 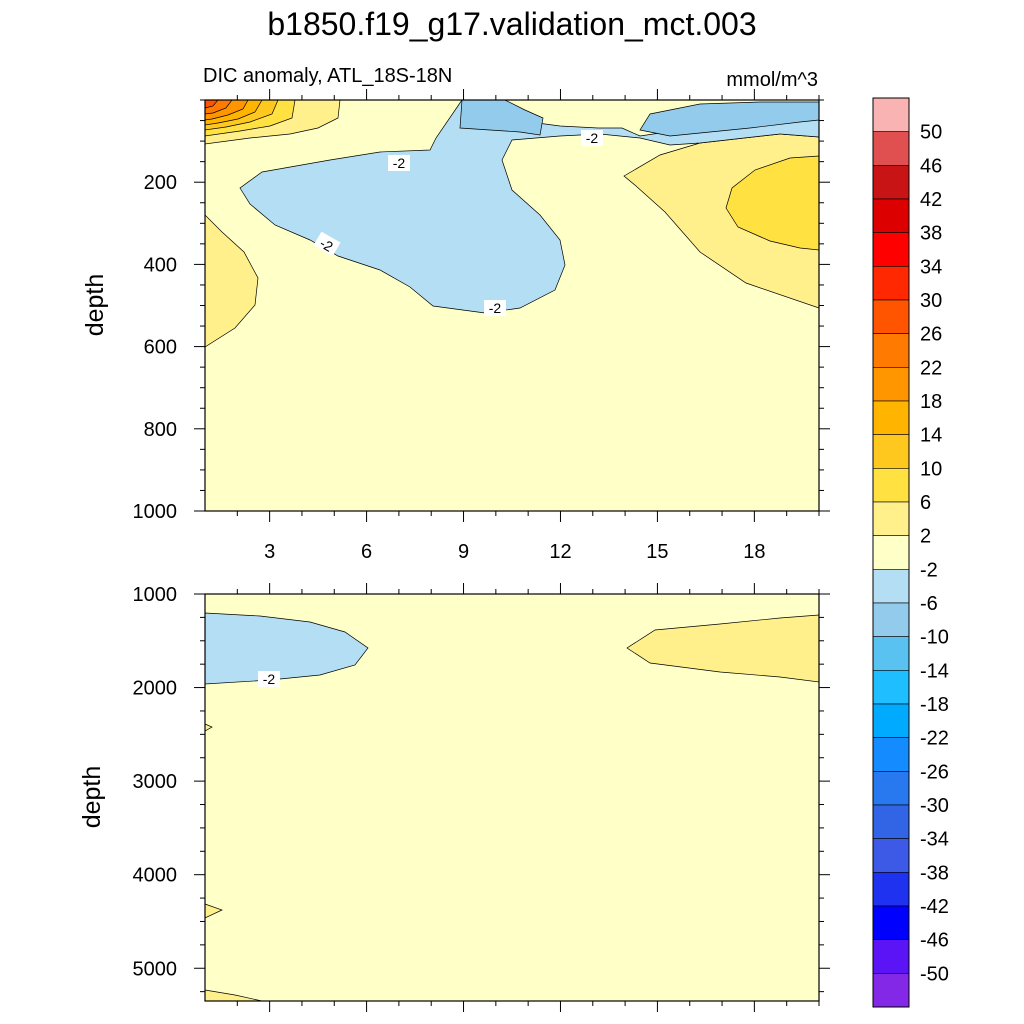 I want to click on colorbar-label: -42, so click(x=934, y=907).